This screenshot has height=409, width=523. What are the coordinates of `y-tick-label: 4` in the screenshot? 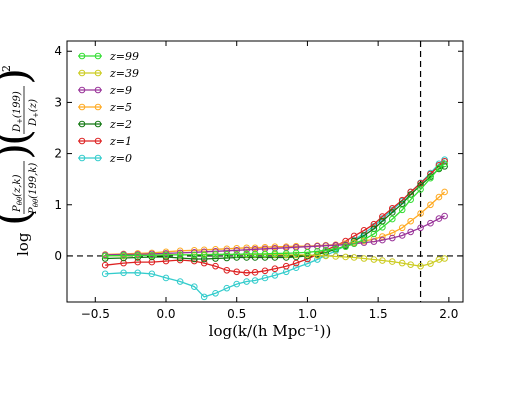 It's located at (58, 51).